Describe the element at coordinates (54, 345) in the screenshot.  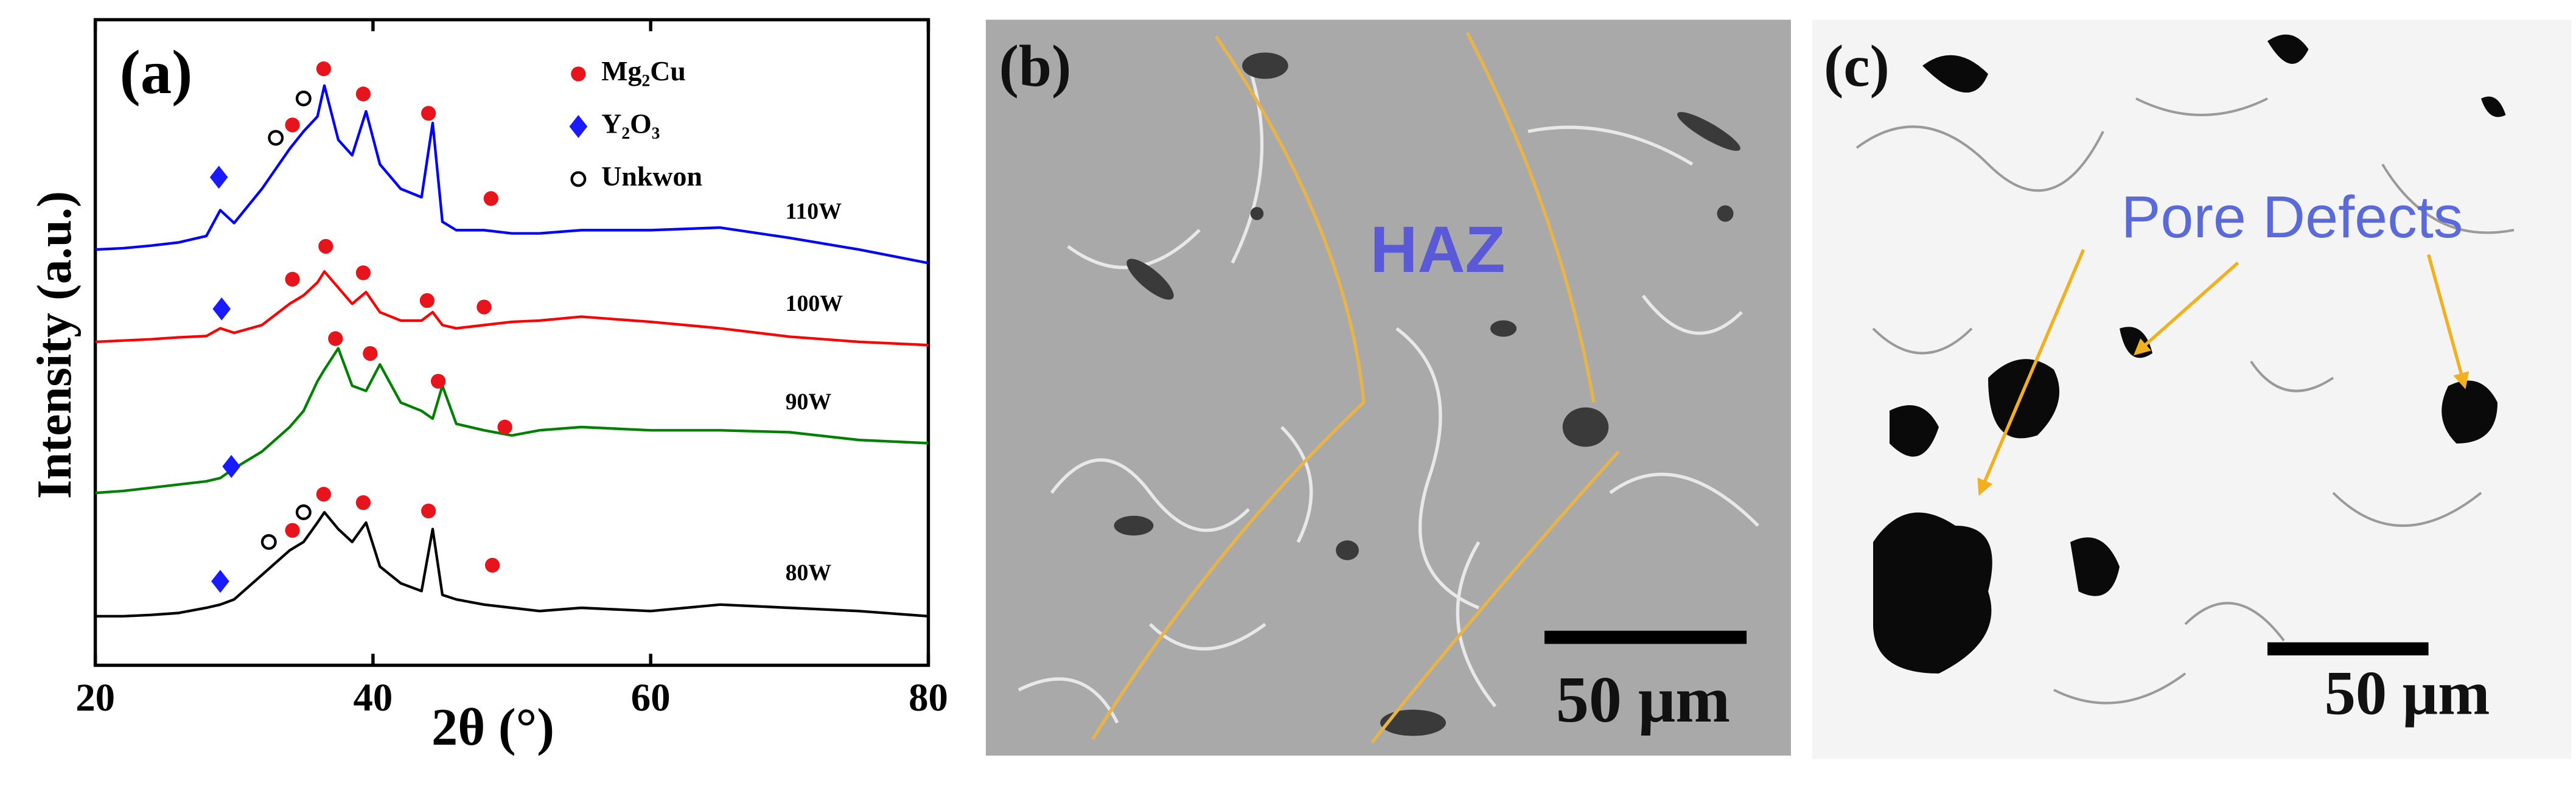
I see `y-axis-label: Intensity (a.u.)` at that location.